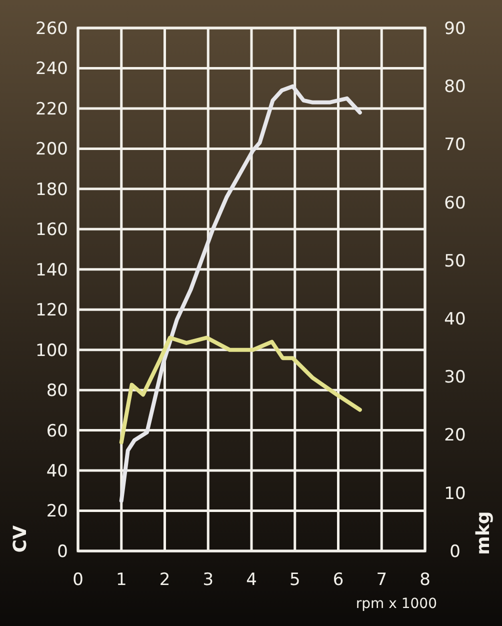 The height and width of the screenshot is (626, 502). Describe the element at coordinates (382, 580) in the screenshot. I see `x-tick-label: 7` at that location.